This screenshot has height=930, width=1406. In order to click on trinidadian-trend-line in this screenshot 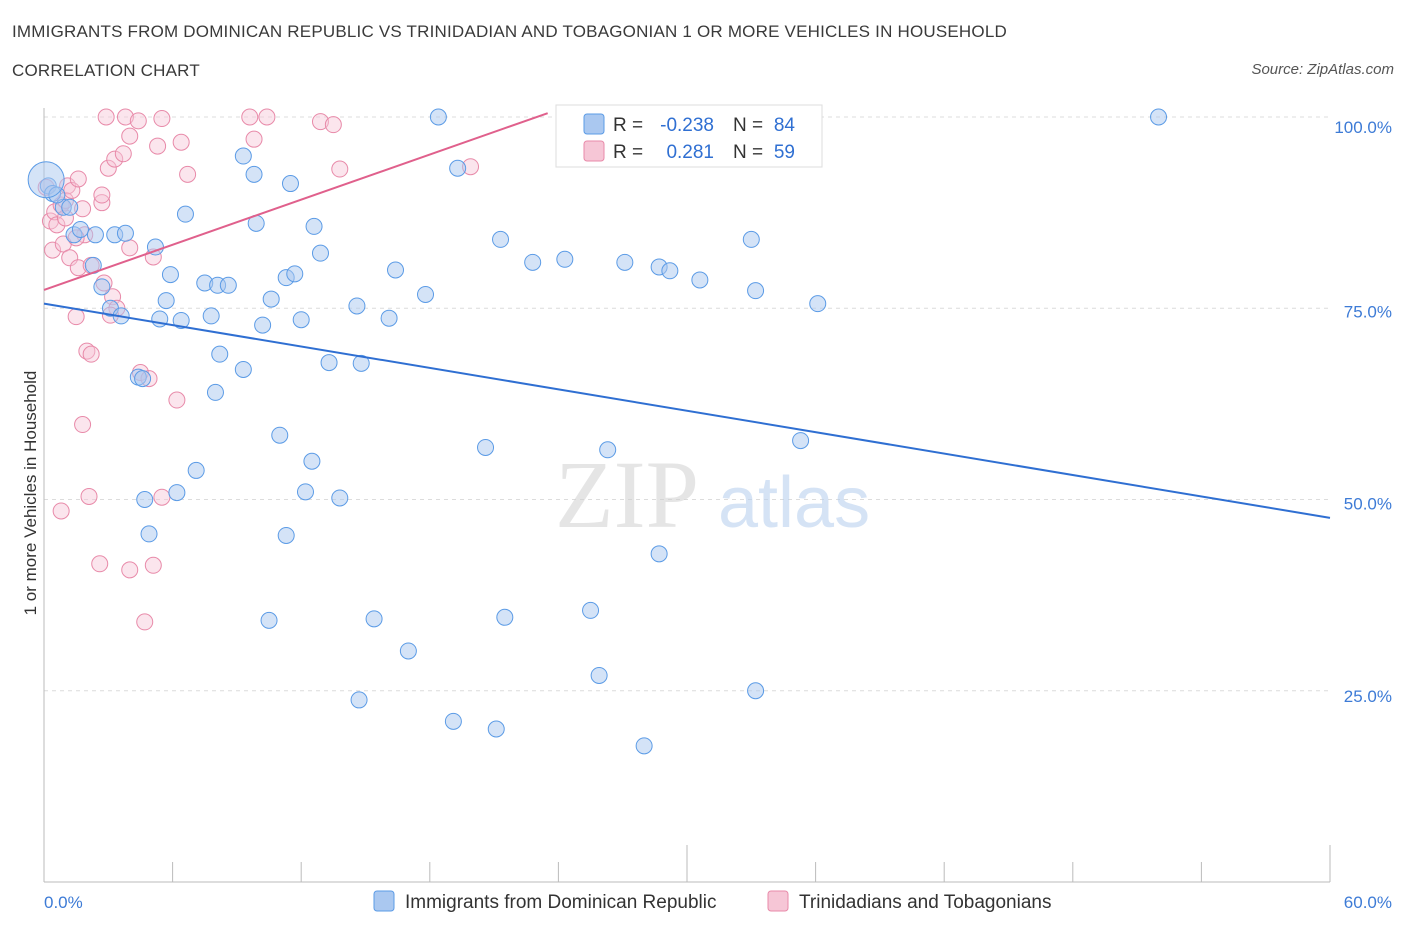, I will do `click(296, 201)`.